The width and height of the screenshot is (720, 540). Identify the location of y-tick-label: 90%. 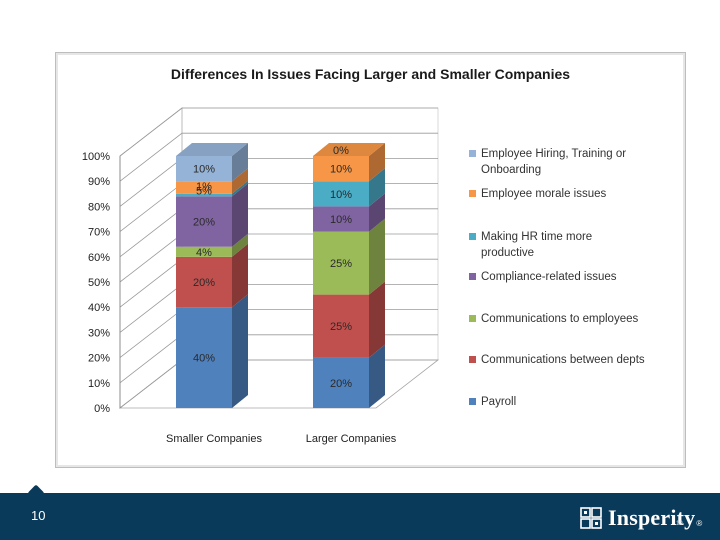
(99, 182).